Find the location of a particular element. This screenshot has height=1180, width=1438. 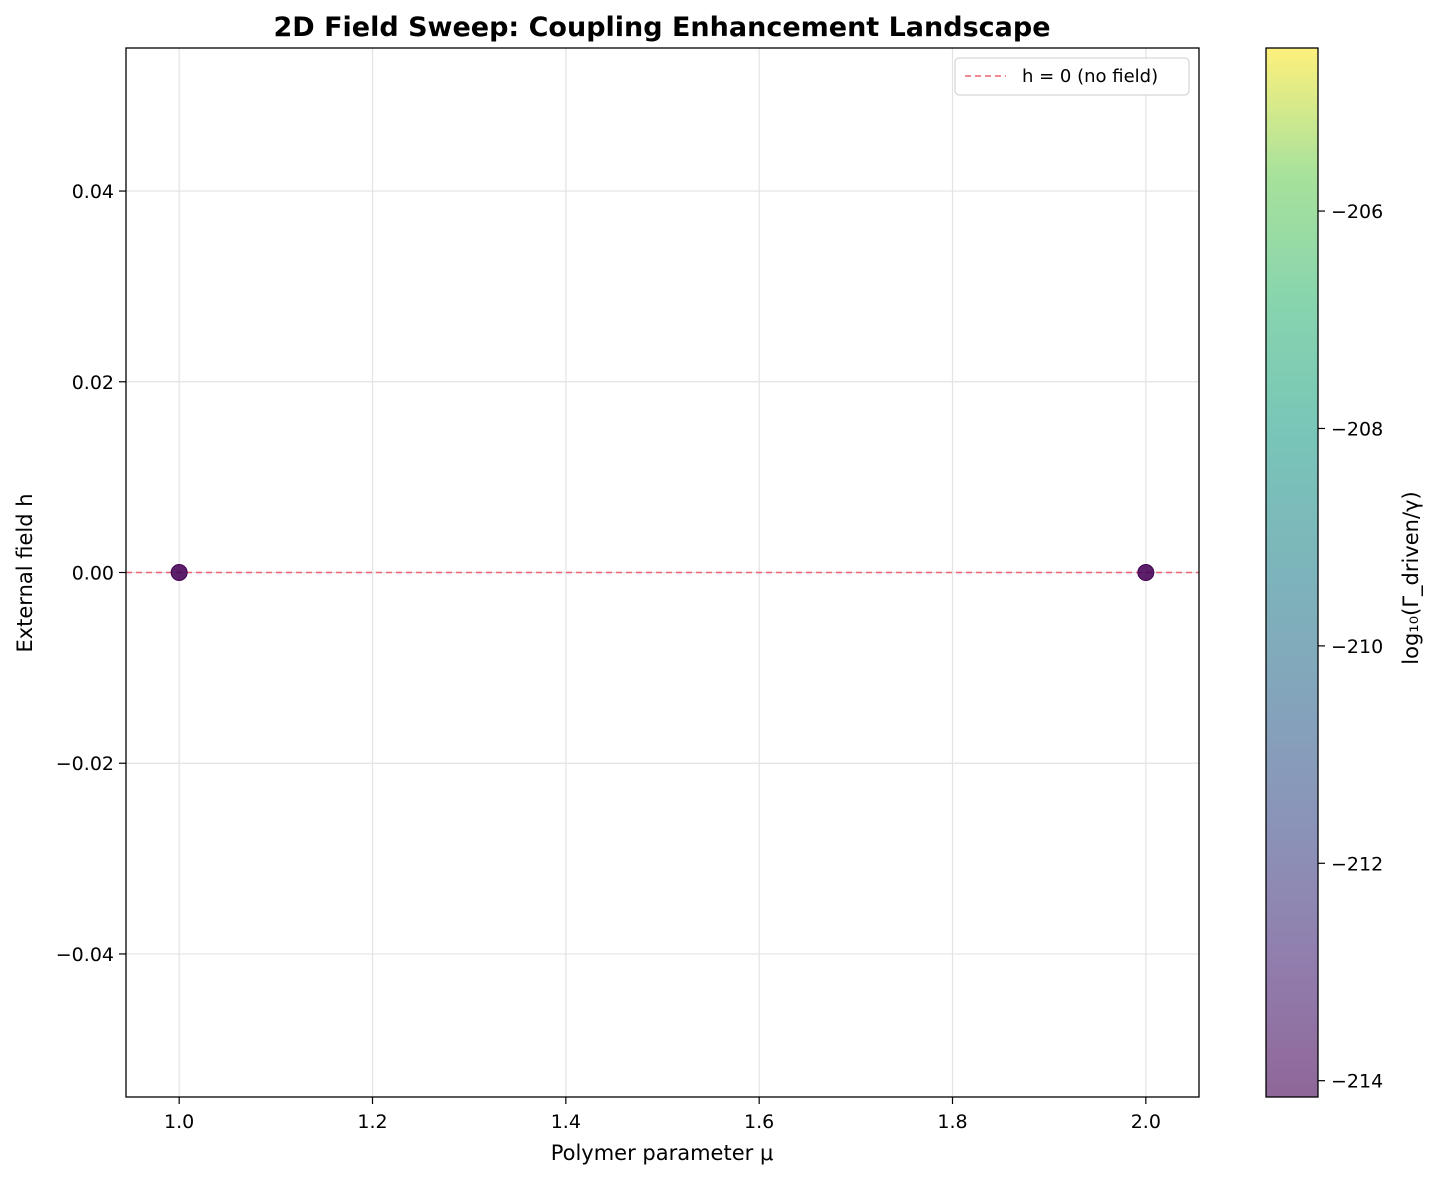

x-tick-label: 1.8 is located at coordinates (952, 1122).